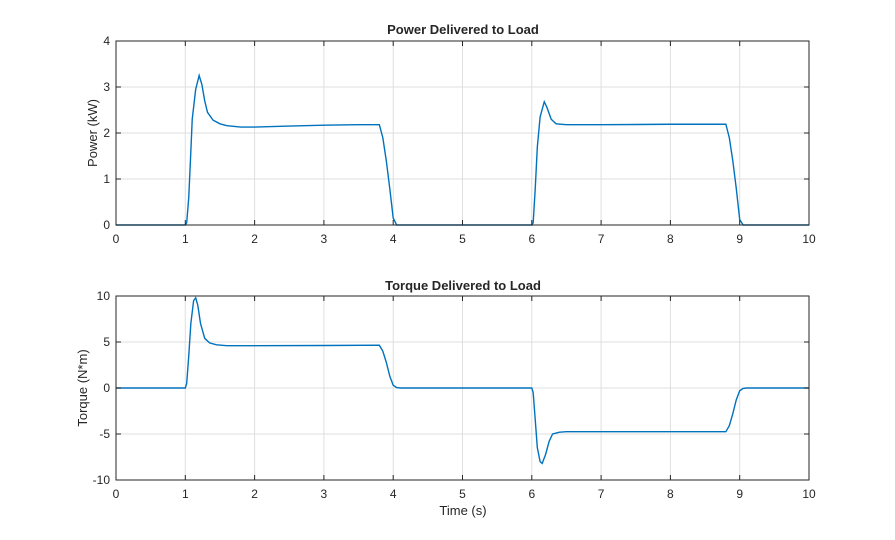 Image resolution: width=895 pixels, height=540 pixels. What do you see at coordinates (462, 510) in the screenshot?
I see `torque-x-axis-label: Time (s)` at bounding box center [462, 510].